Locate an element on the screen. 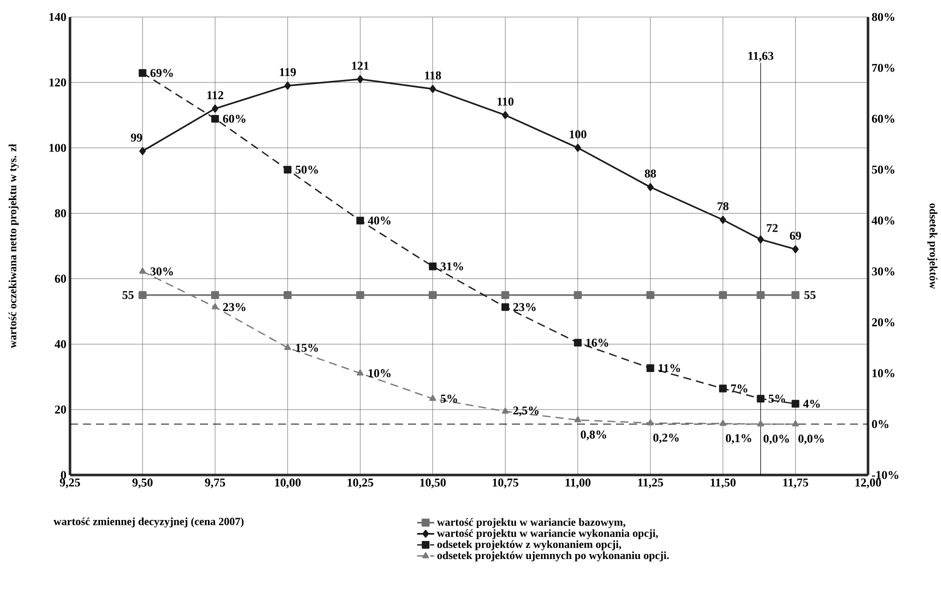  data-label: 0,1% is located at coordinates (739, 439).